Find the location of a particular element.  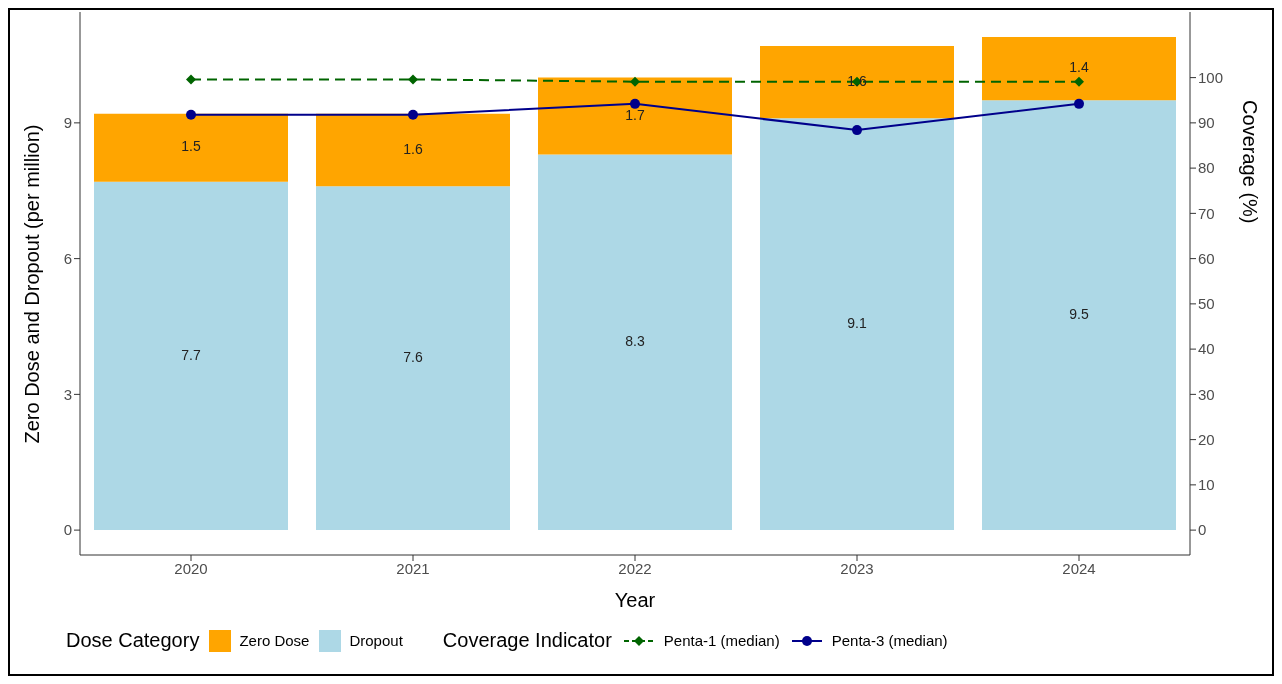

x-axis-title: Year is located at coordinates (635, 600).